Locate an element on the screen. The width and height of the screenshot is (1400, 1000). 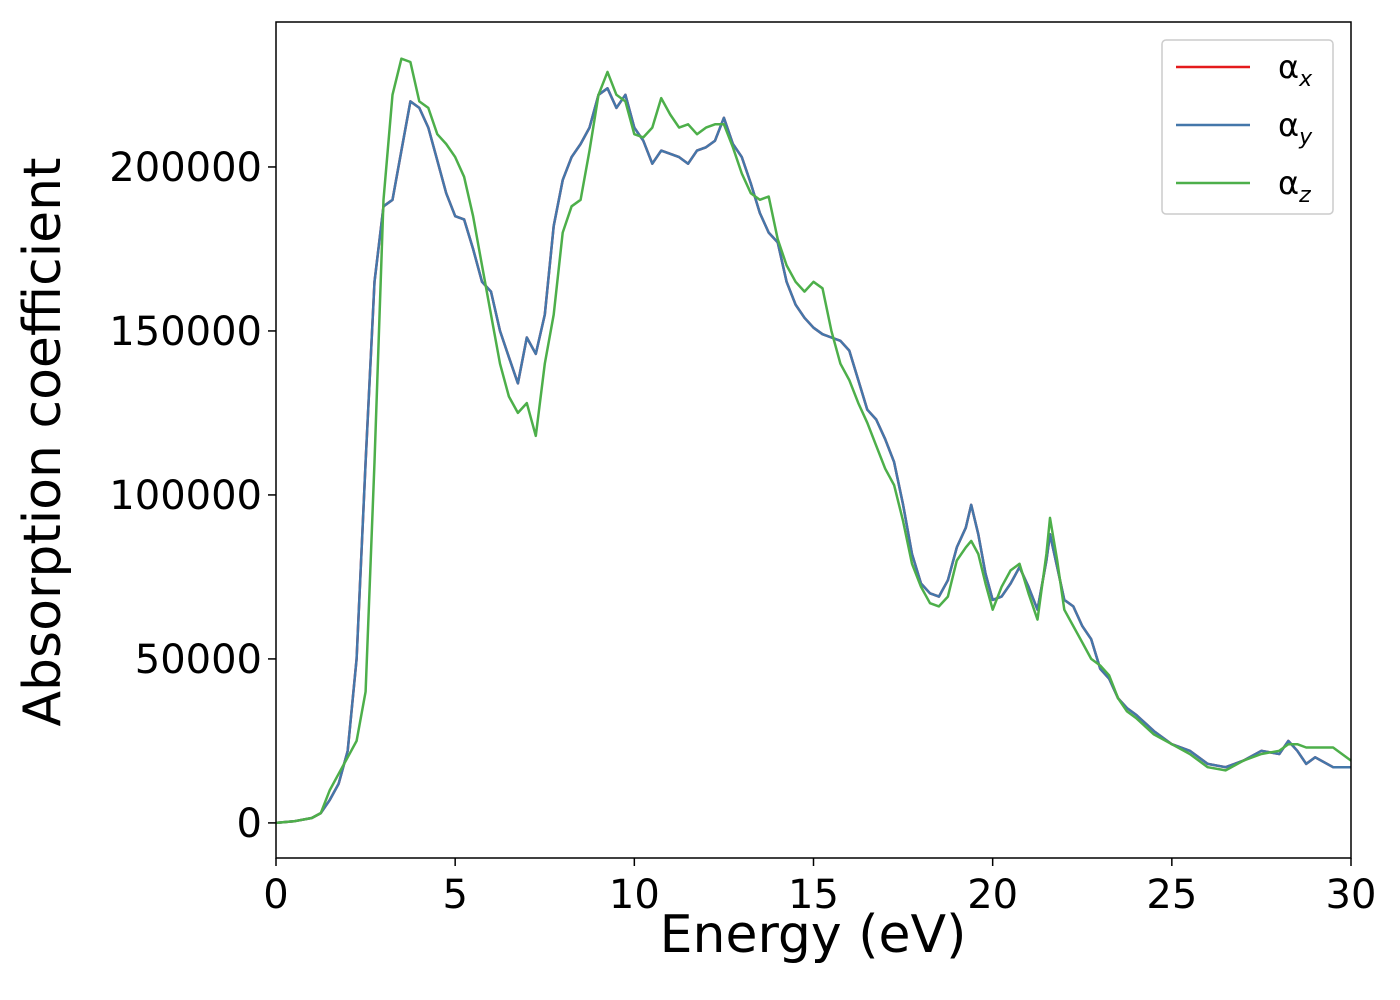
x-tick-label: 25 is located at coordinates (1171, 895).